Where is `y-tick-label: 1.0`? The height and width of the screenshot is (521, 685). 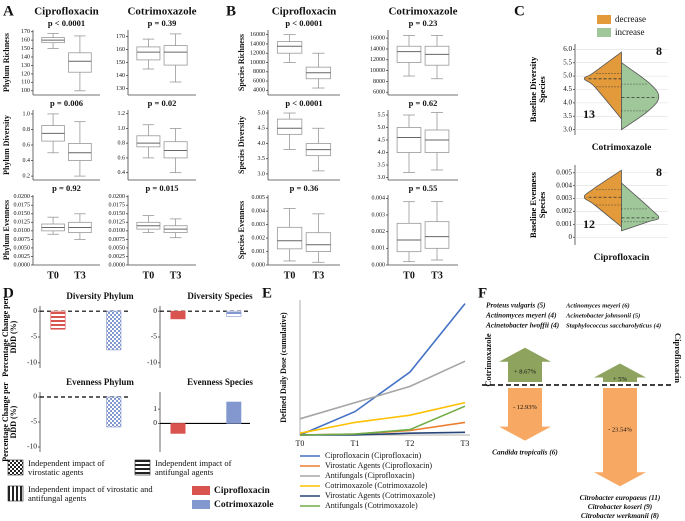
y-tick-label: 1.0 is located at coordinates (27, 114).